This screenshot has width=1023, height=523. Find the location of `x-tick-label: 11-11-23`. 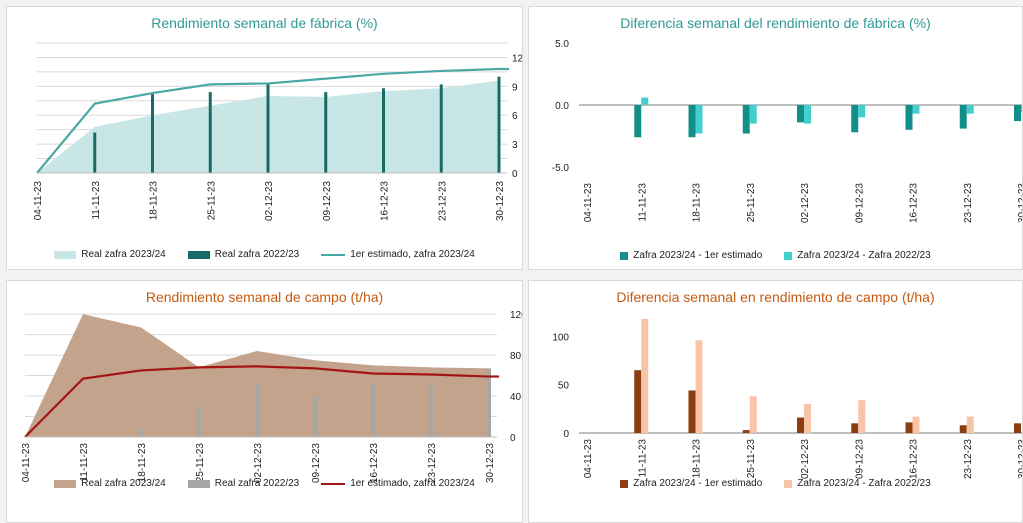

x-tick-label: 11-11-23 is located at coordinates (84, 462).